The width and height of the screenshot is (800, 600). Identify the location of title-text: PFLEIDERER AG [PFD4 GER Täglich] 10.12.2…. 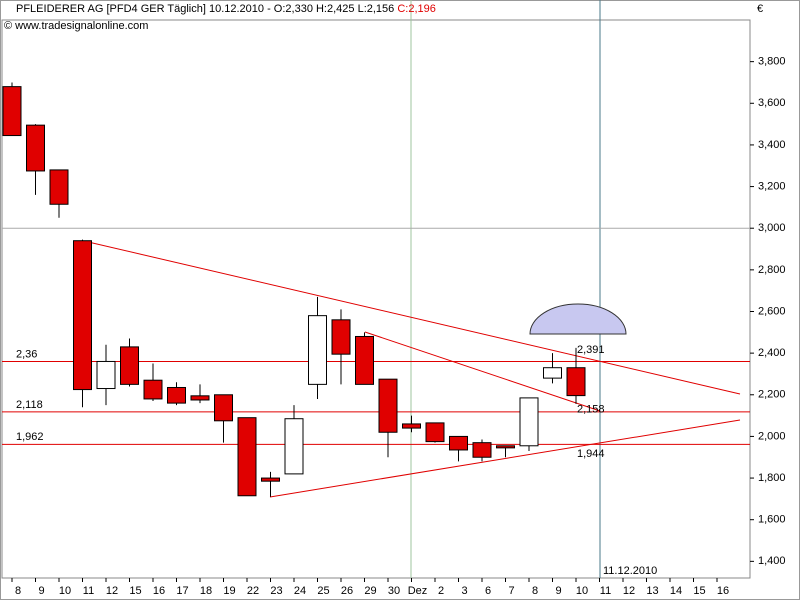
(205, 9).